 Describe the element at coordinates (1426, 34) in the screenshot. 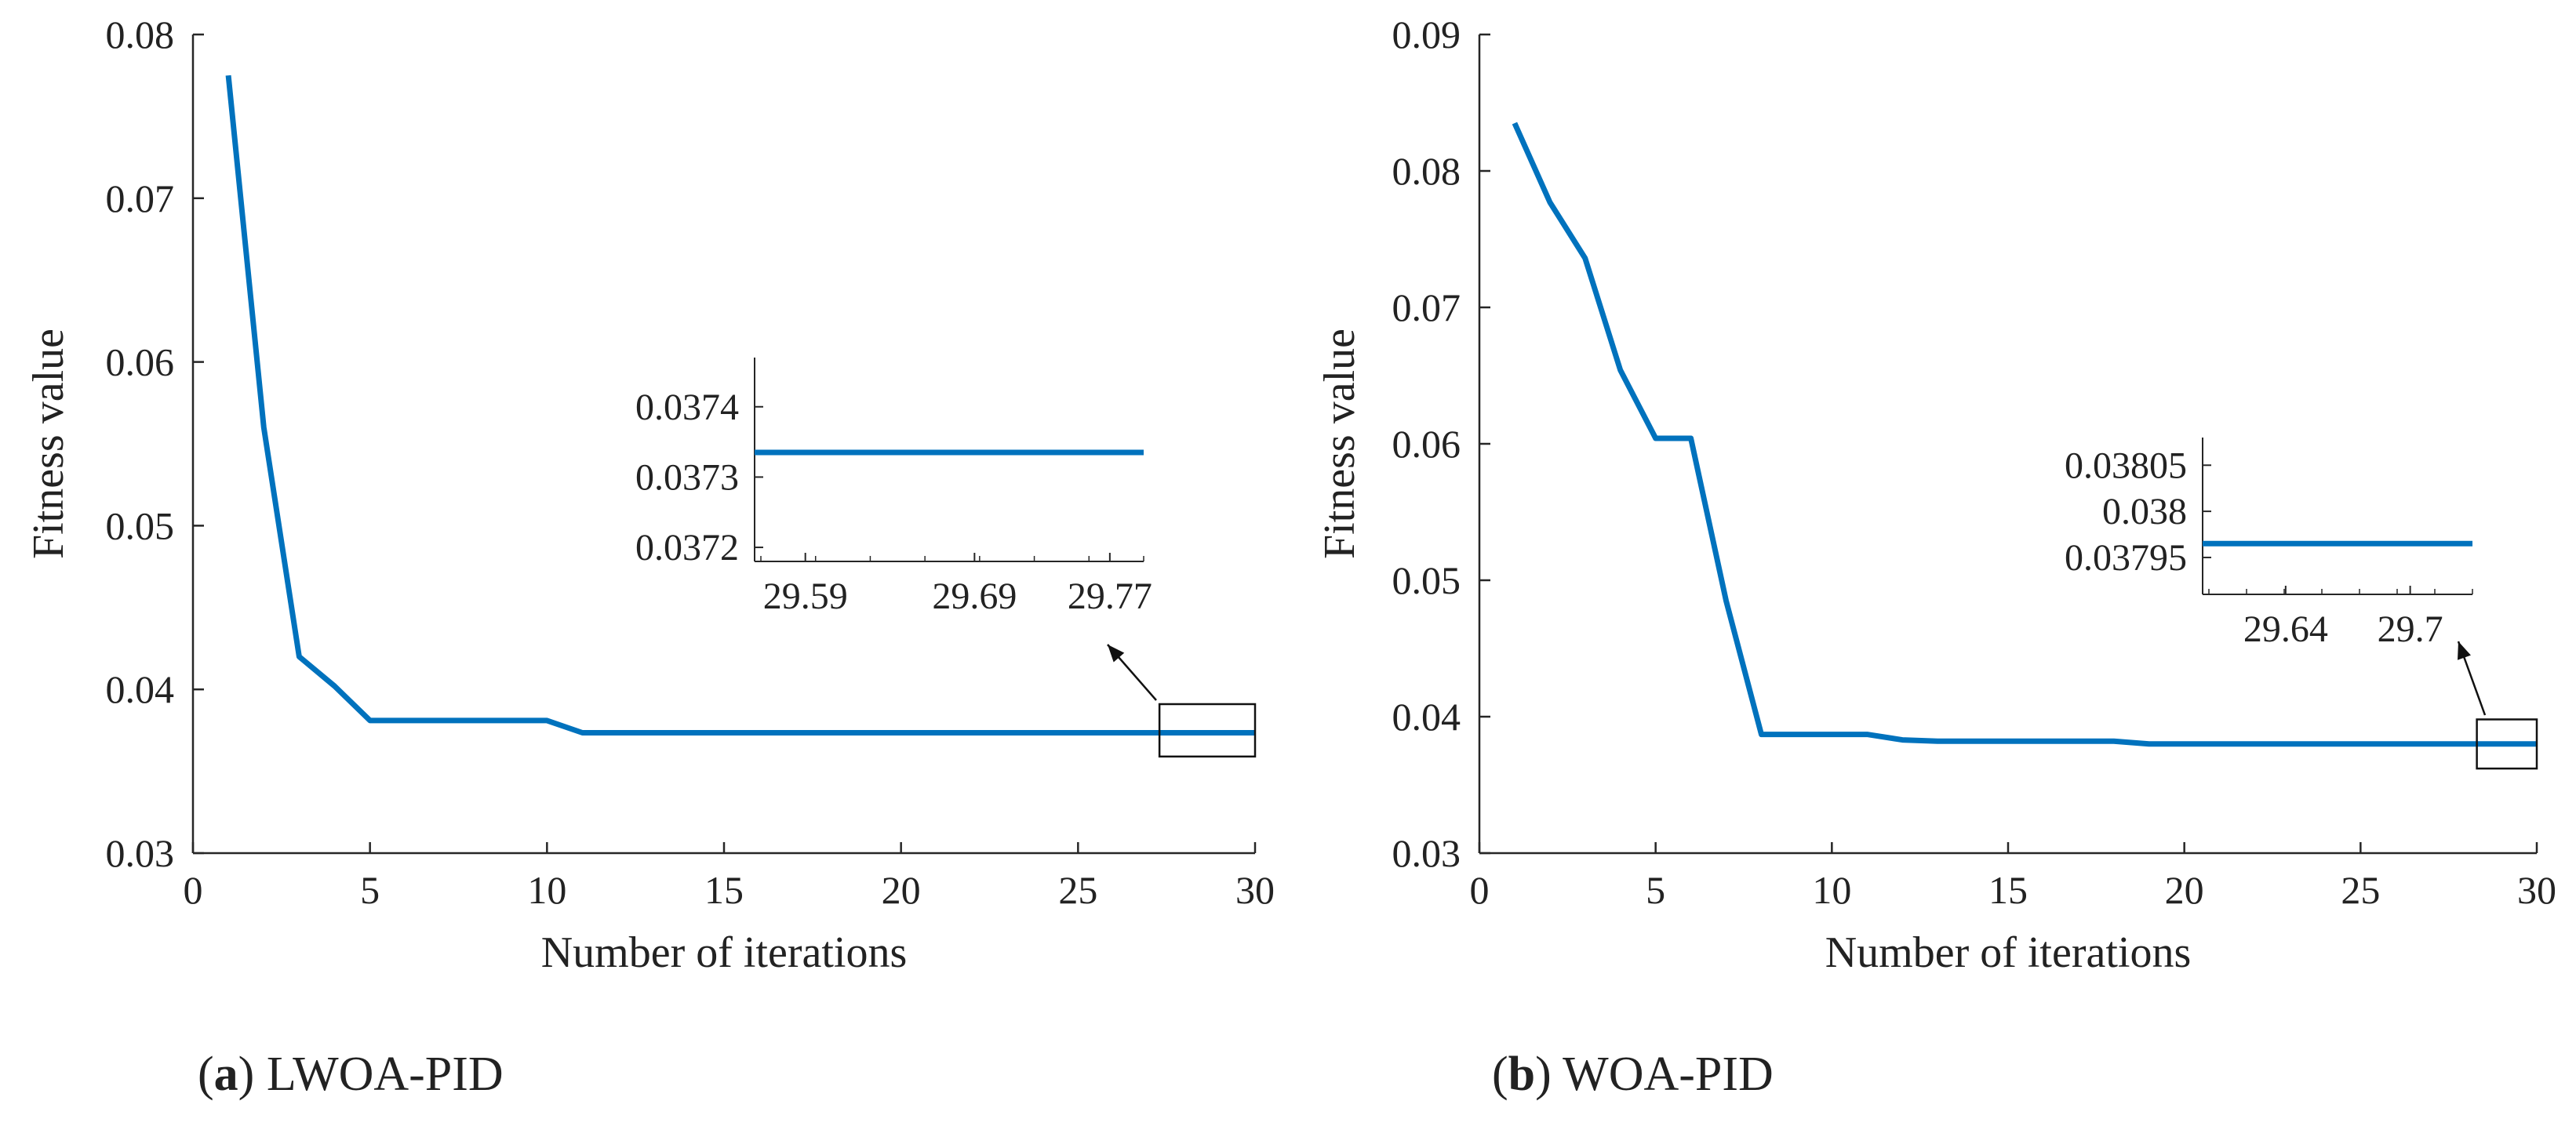

I see `y-tick-label: 0.09` at that location.